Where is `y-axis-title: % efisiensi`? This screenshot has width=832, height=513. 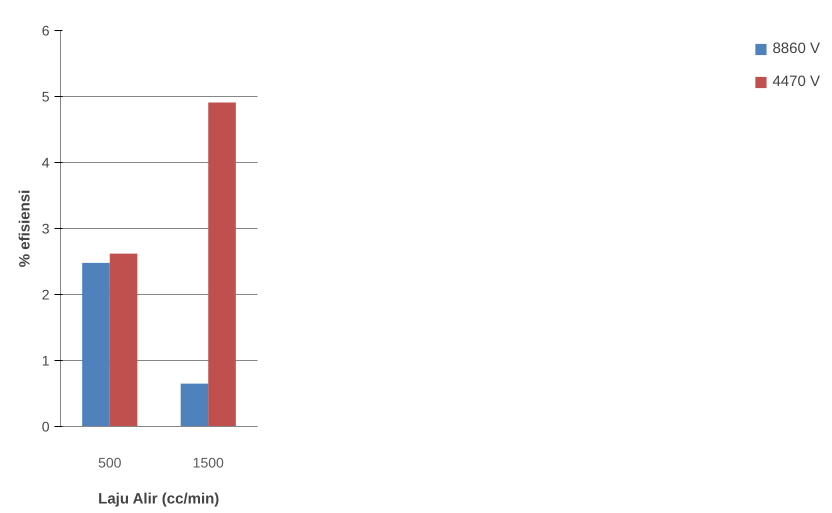 y-axis-title: % efisiensi is located at coordinates (25, 229).